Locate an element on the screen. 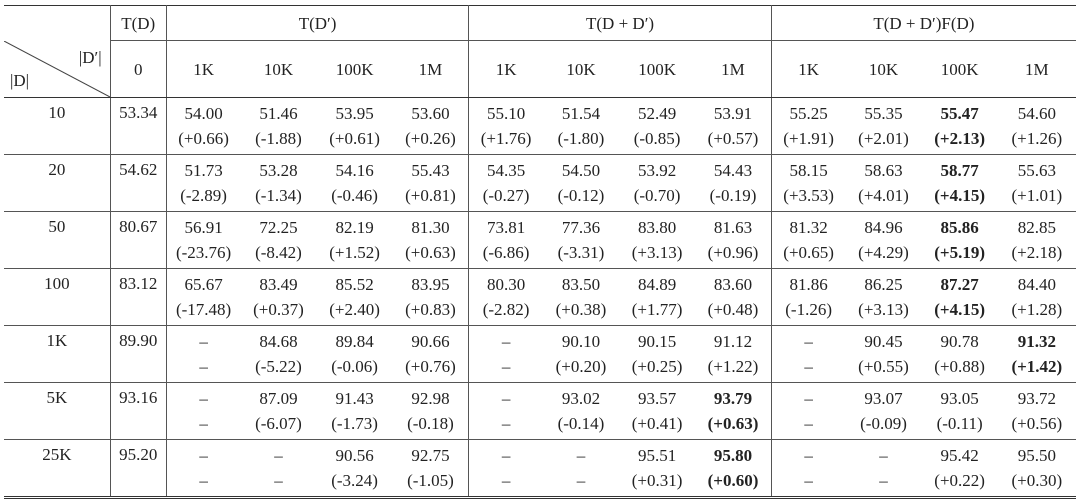 This screenshot has height=499, width=1080. delta: (-6.86) is located at coordinates (506, 252).